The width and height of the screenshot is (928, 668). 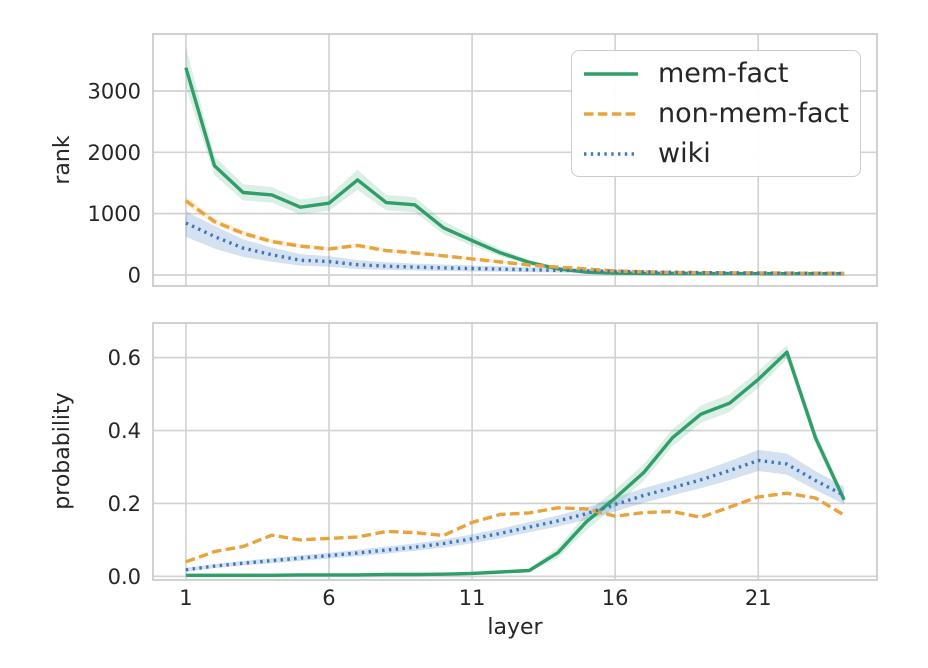 I want to click on svg-text: 21, so click(x=758, y=598).